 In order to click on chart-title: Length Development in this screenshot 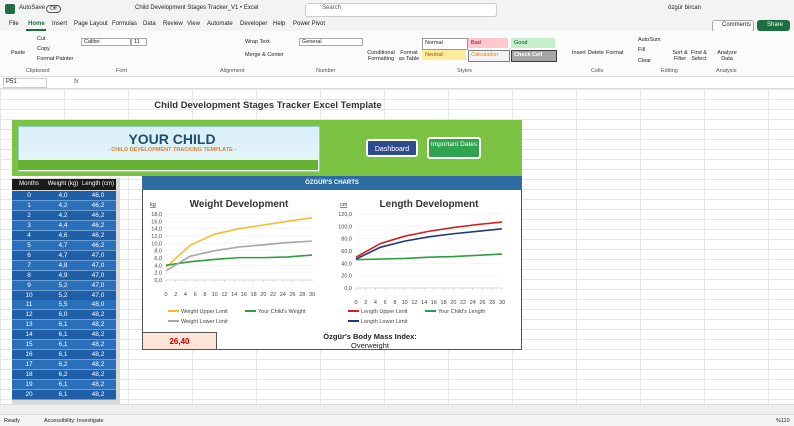, I will do `click(430, 204)`.